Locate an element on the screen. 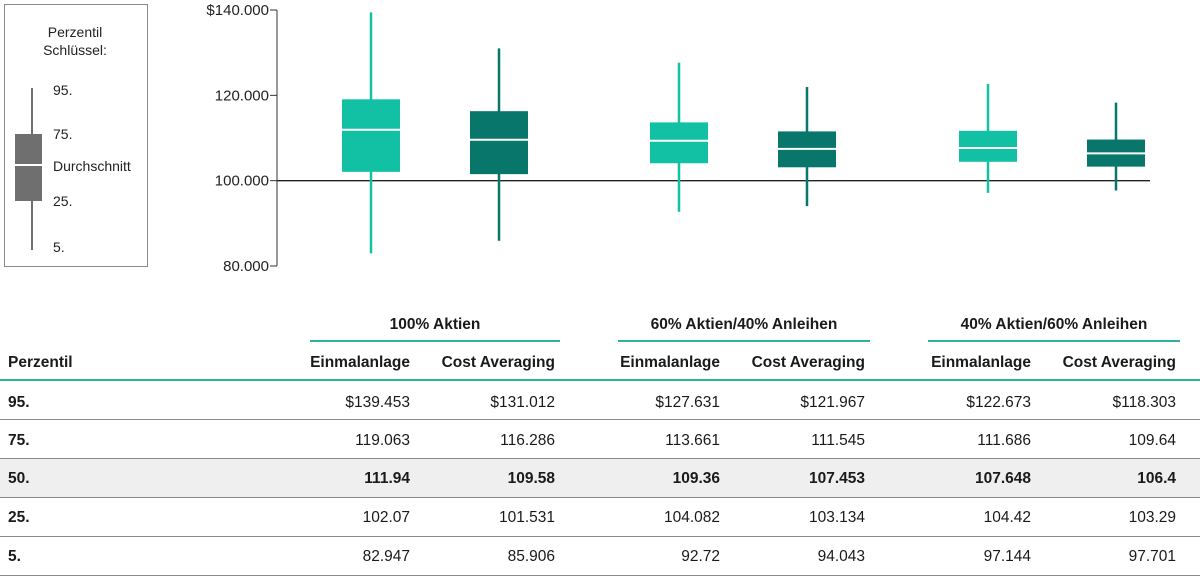  cell: $118.303 is located at coordinates (1144, 402).